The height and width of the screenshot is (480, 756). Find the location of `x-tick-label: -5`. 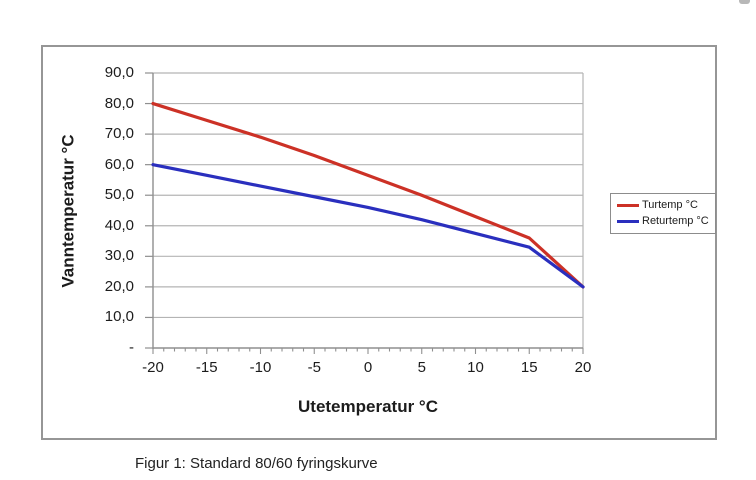

x-tick-label: -5 is located at coordinates (314, 367).